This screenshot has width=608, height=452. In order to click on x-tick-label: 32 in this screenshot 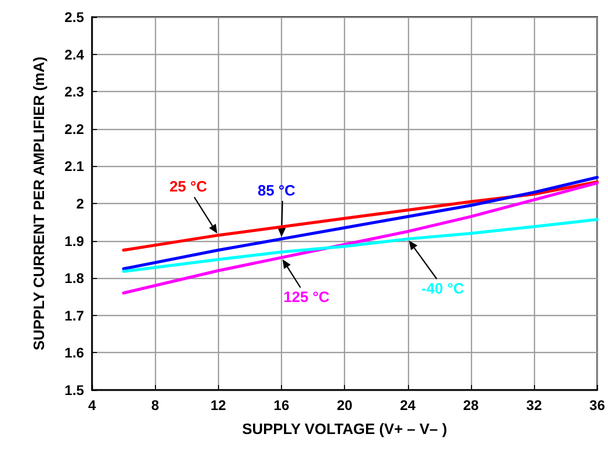, I will do `click(534, 405)`.